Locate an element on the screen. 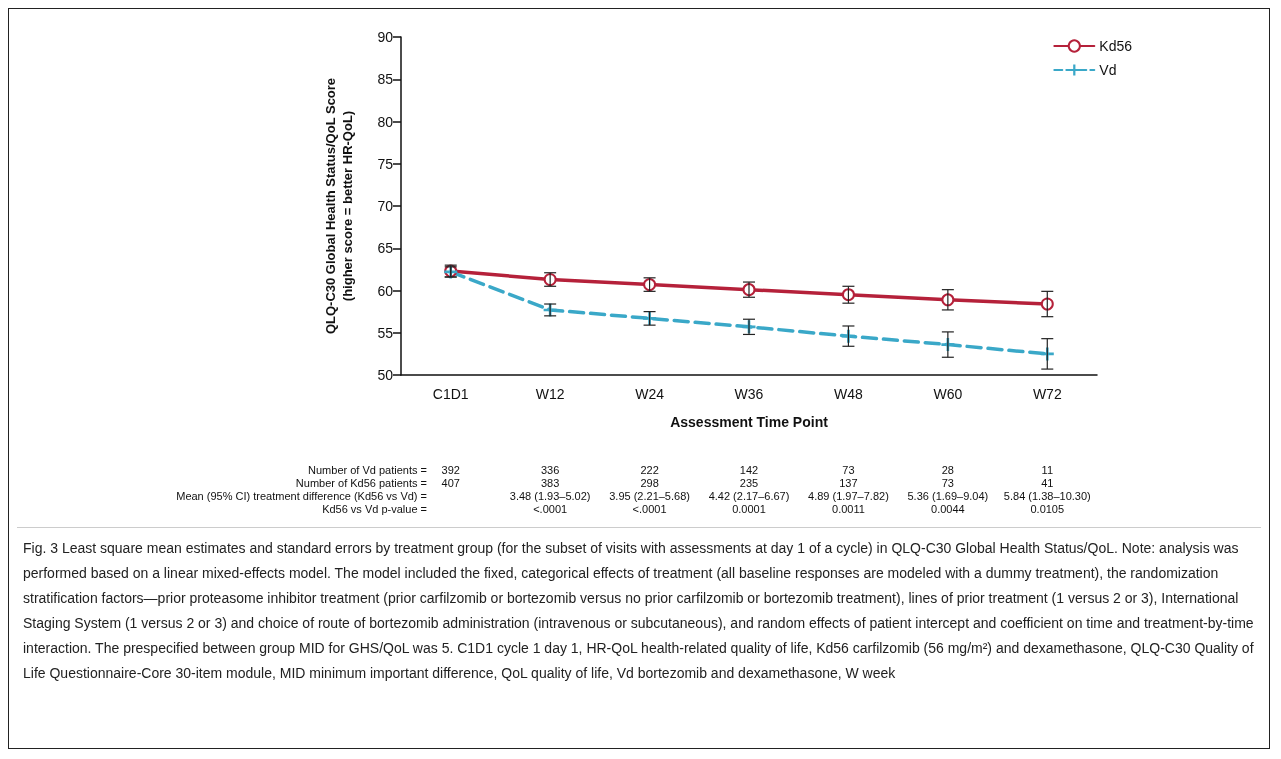 The image size is (1281, 759). y-axis-title: QLQ-C30 Global Health Status/QoL Score (higher score = better HR-QoL) is located at coordinates (339, 206).